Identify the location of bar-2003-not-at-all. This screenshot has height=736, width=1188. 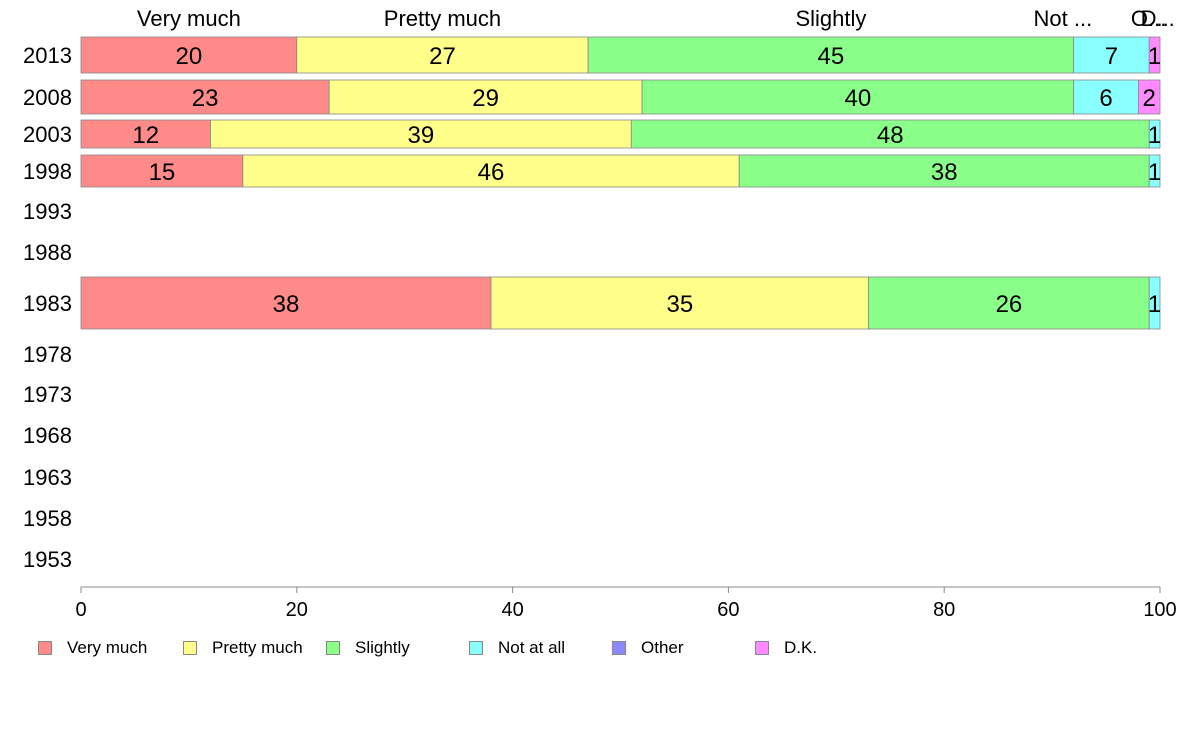
(1154, 134).